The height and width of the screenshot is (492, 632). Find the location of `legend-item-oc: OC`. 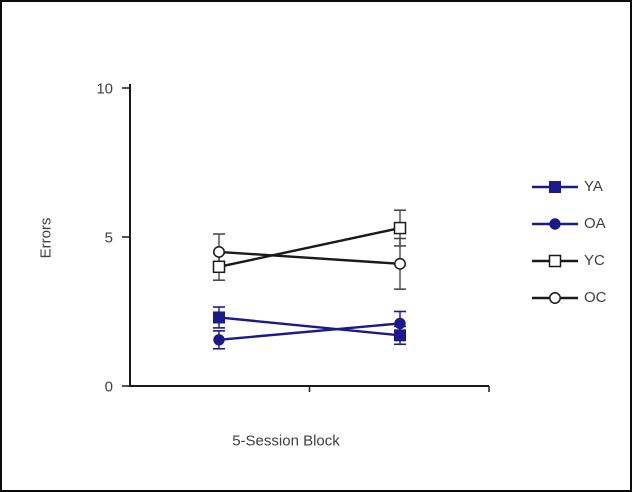

legend-item-oc: OC is located at coordinates (569, 297).